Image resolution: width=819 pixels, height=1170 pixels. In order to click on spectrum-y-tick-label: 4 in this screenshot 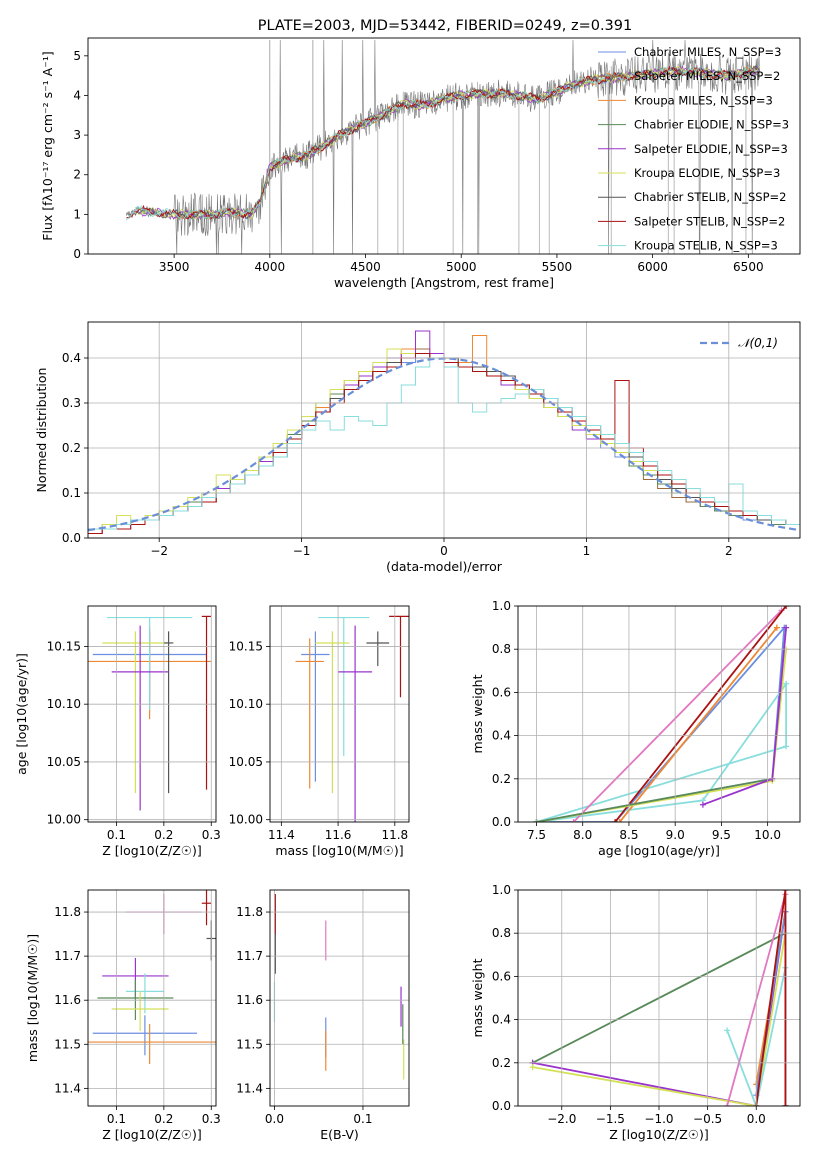, I will do `click(77, 95)`.